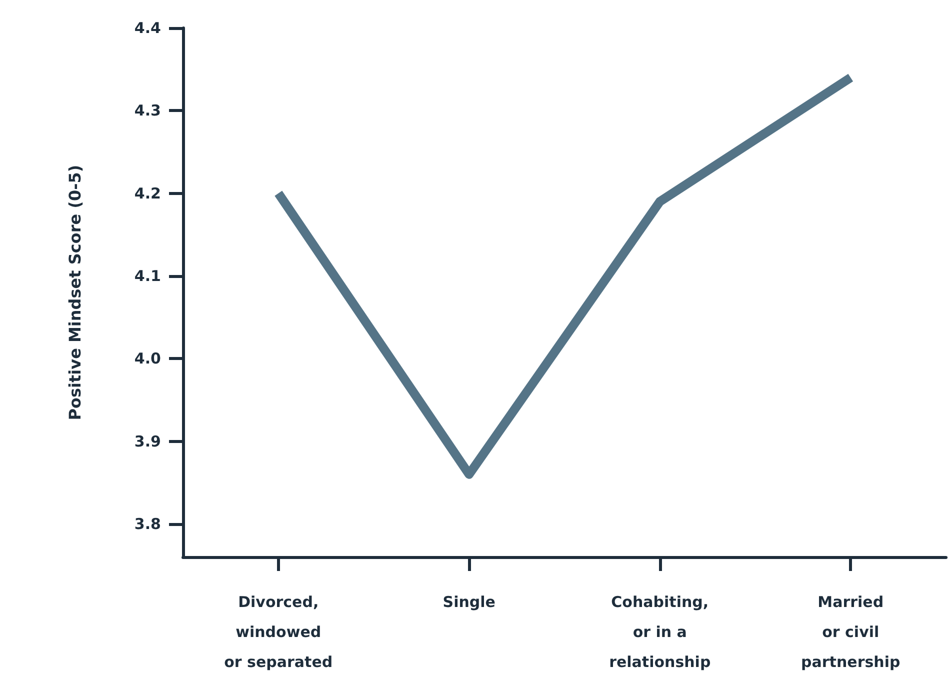  Describe the element at coordinates (147, 441) in the screenshot. I see `y-tick-label: 3.9` at that location.